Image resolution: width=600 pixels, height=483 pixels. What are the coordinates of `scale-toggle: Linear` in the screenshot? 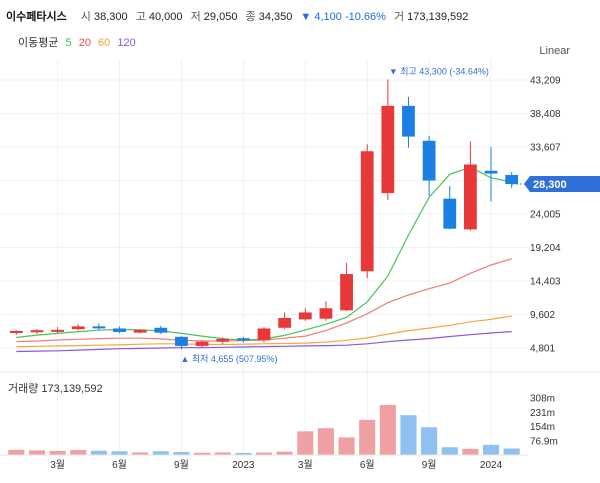 It's located at (554, 51).